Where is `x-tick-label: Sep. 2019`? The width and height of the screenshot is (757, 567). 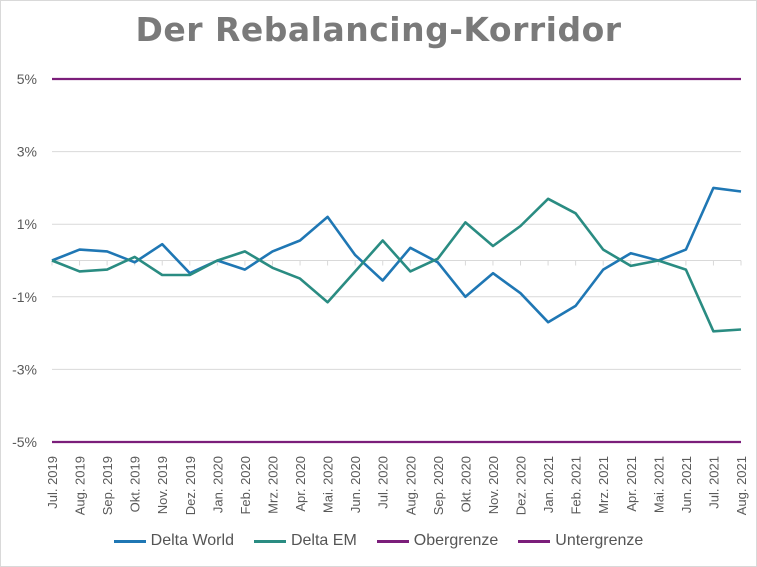 x-tick-label: Sep. 2019 is located at coordinates (107, 485).